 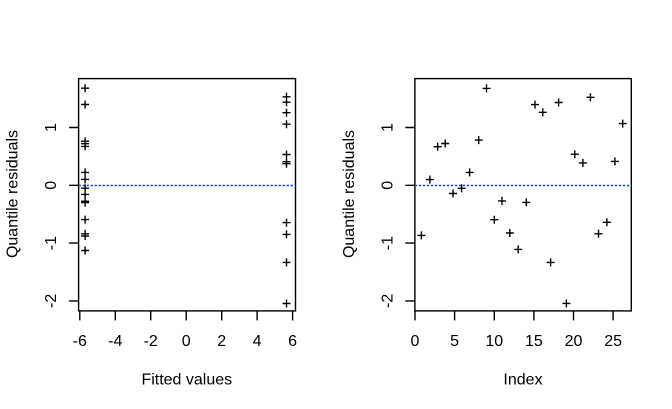 I want to click on svg-text: Index, so click(x=522, y=380).